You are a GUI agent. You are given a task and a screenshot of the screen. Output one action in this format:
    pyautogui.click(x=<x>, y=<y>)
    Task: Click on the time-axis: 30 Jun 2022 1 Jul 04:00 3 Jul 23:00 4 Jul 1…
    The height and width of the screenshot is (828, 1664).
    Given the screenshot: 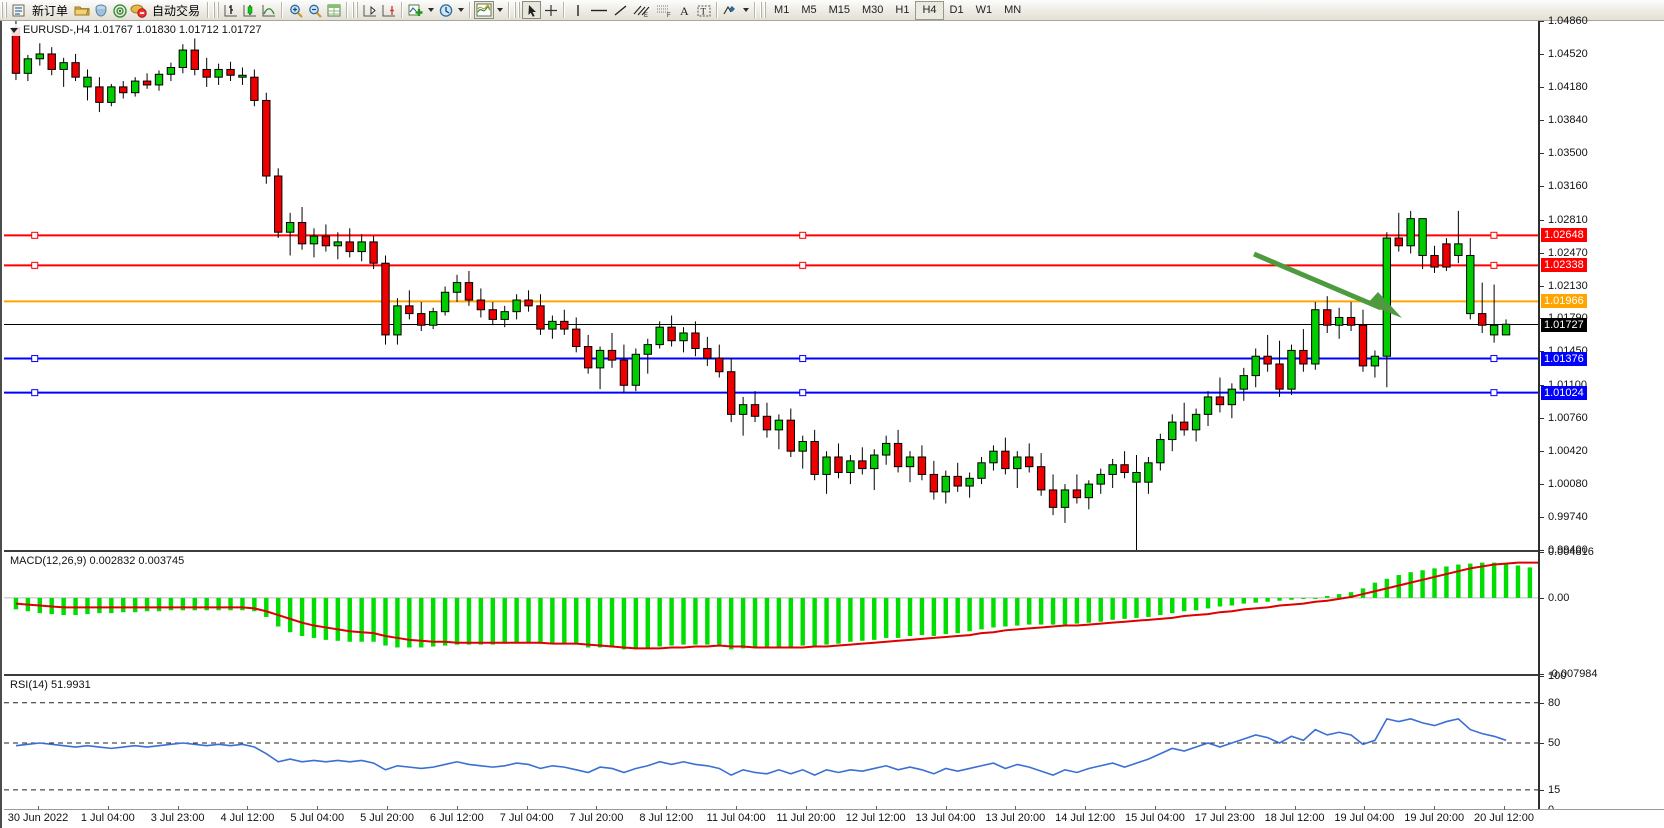 What is the action you would take?
    pyautogui.click(x=834, y=817)
    